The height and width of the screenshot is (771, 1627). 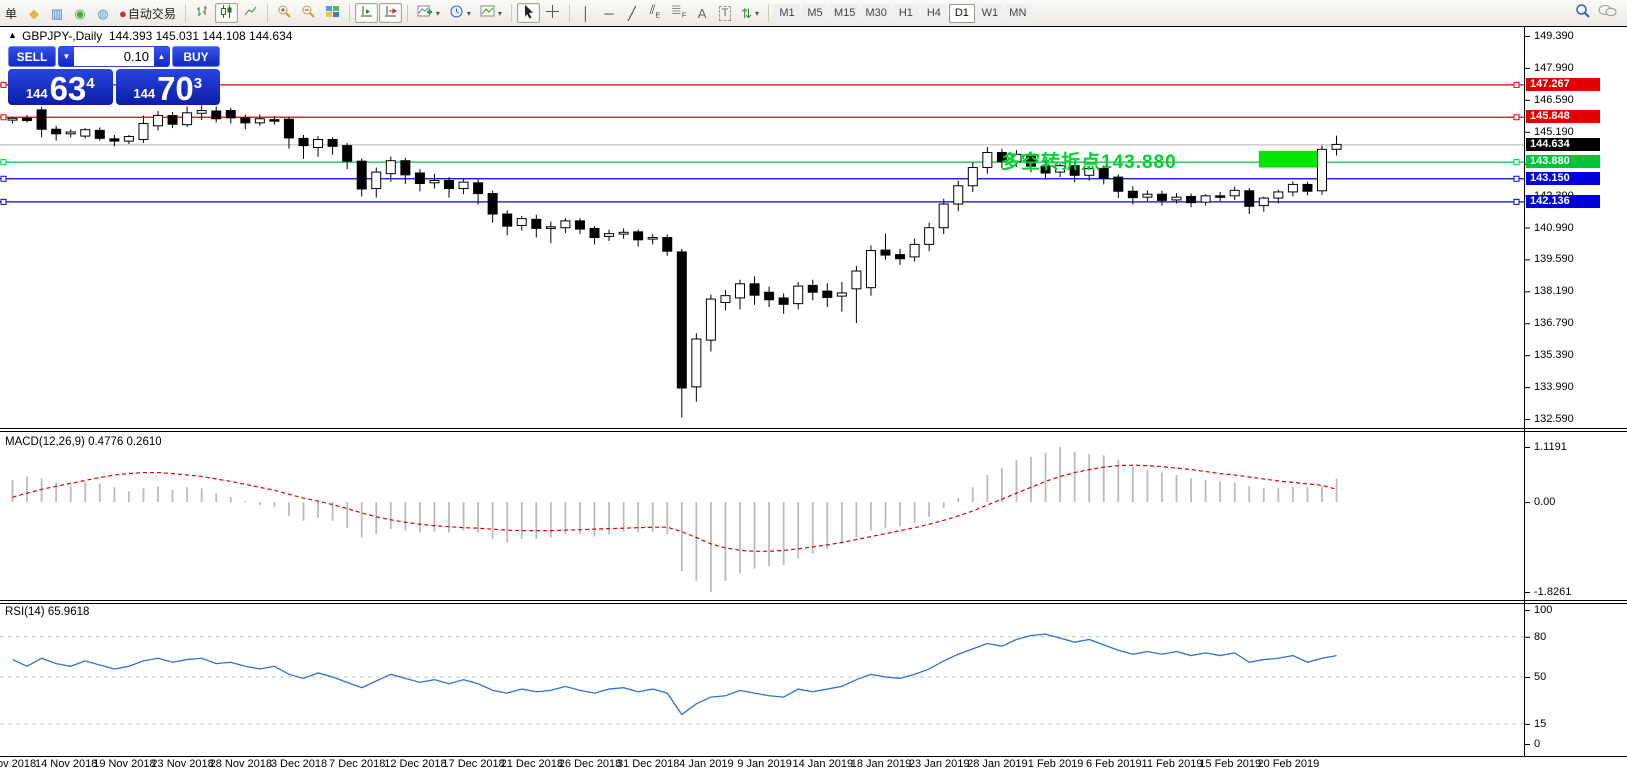 I want to click on navigator-icon: ◉, so click(x=80, y=13).